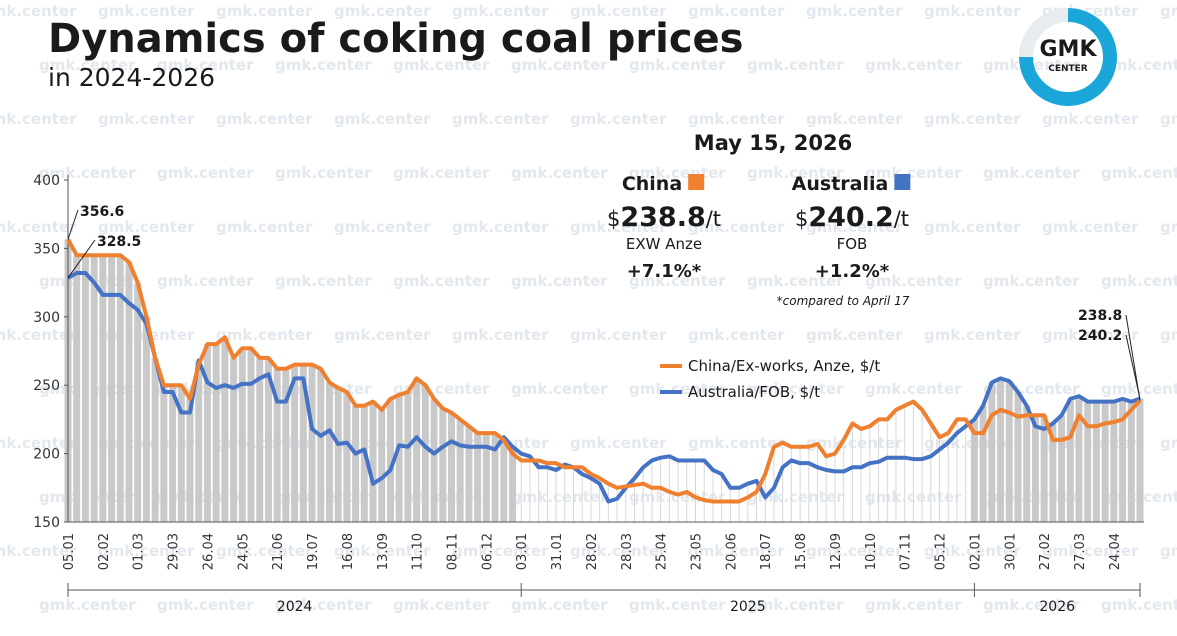  I want to click on x-tick-label: 19.07, so click(313, 551).